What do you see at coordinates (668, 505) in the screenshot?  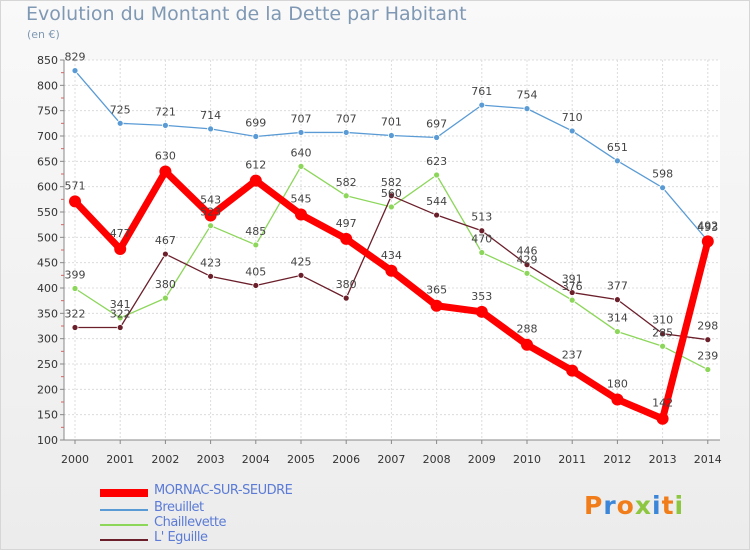 I see `logo-letter: t` at bounding box center [668, 505].